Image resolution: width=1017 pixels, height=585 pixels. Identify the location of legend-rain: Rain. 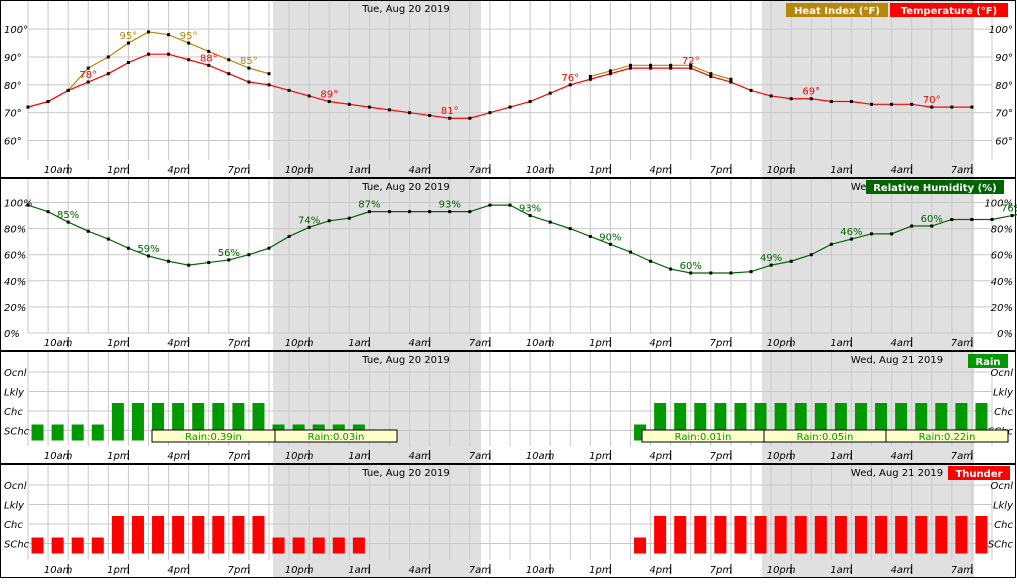
(988, 362).